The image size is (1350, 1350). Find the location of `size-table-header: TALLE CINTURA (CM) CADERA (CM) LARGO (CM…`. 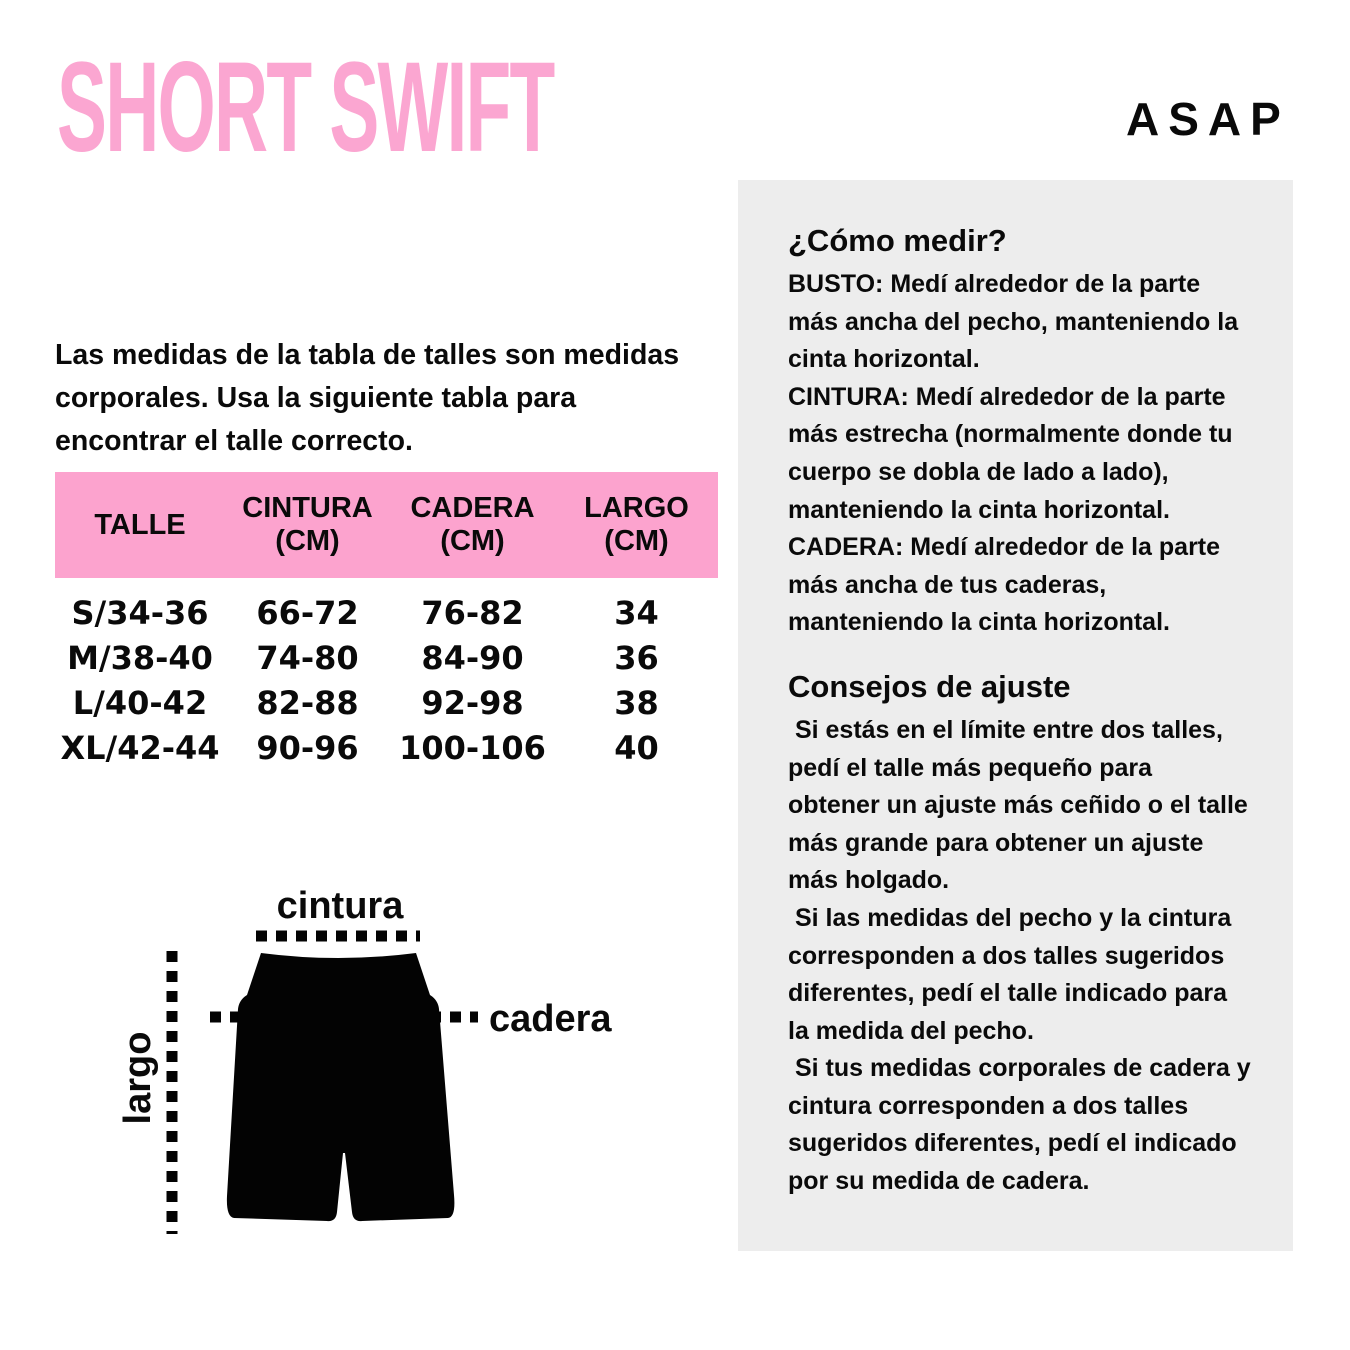

size-table-header: TALLE CINTURA (CM) CADERA (CM) LARGO (CM… is located at coordinates (386, 525).